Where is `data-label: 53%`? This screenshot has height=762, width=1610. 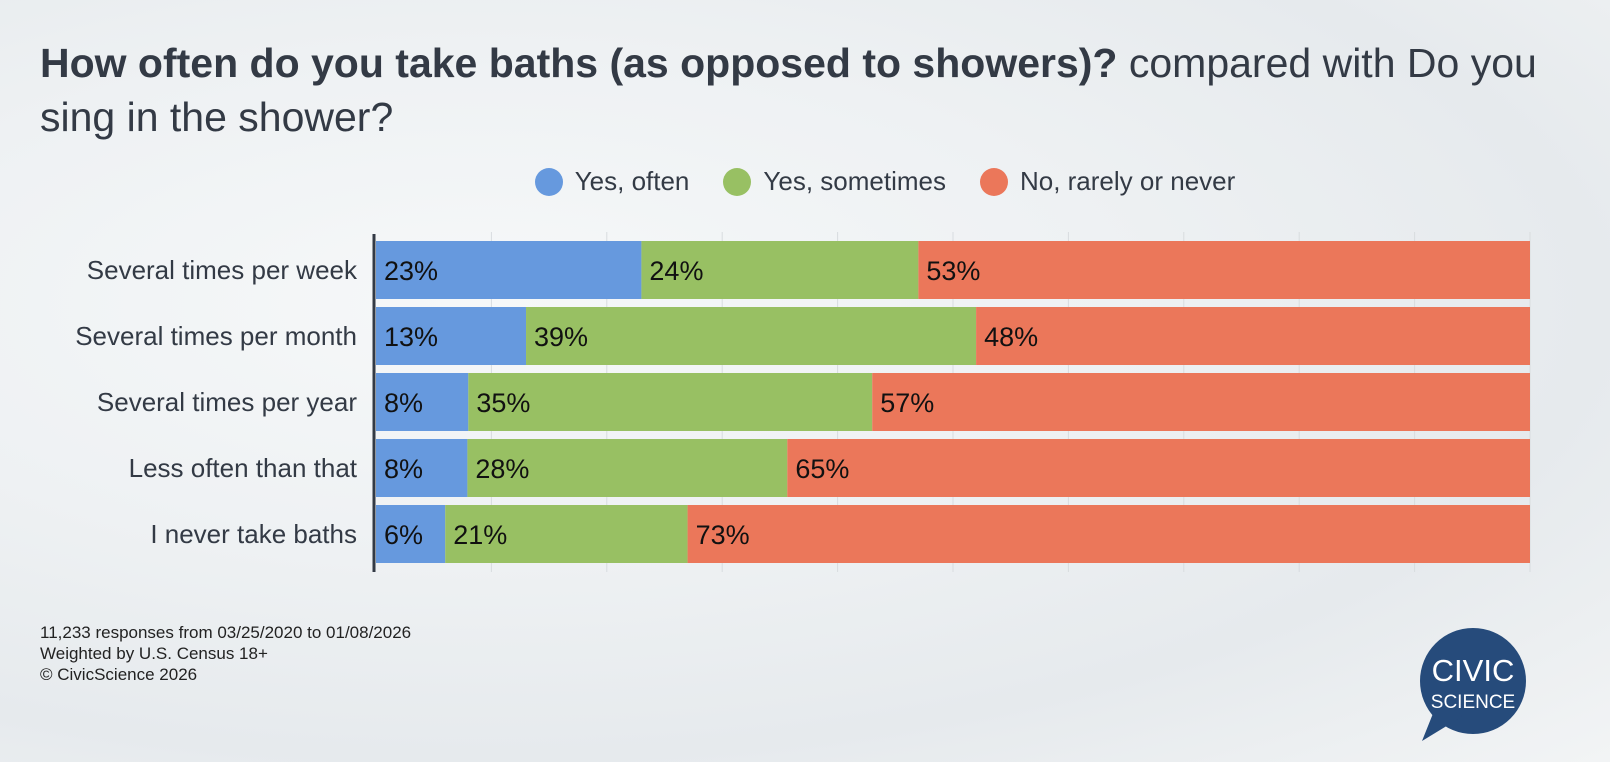 data-label: 53% is located at coordinates (953, 271).